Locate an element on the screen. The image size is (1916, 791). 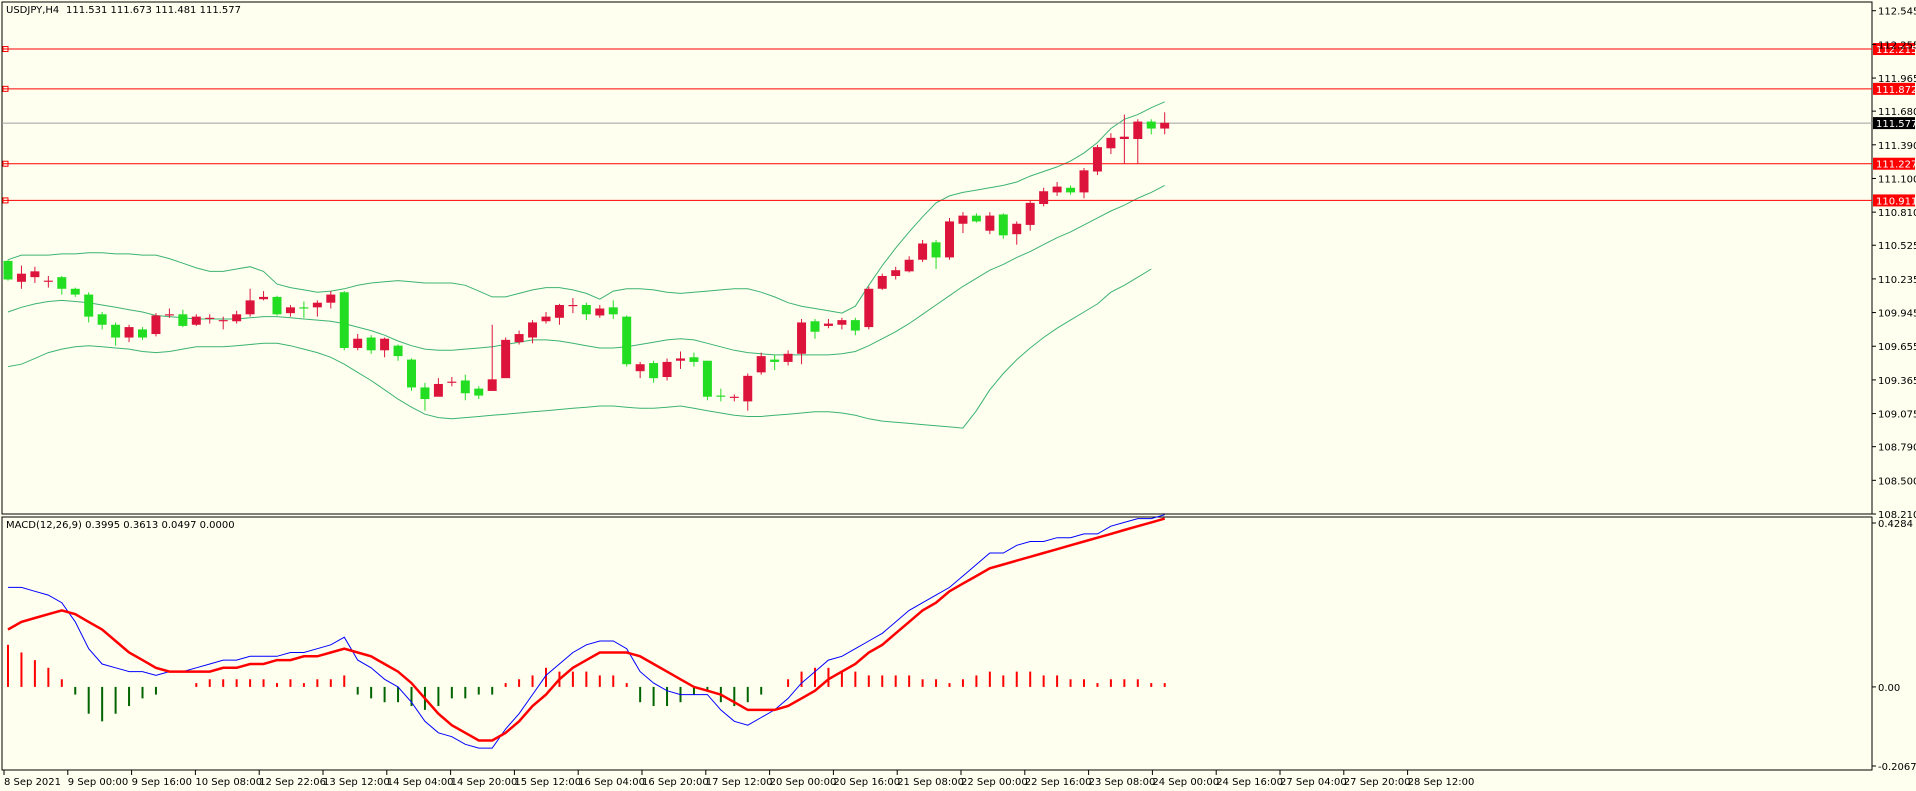
time-tick-label: 17 Sep 12:00 is located at coordinates (739, 782).